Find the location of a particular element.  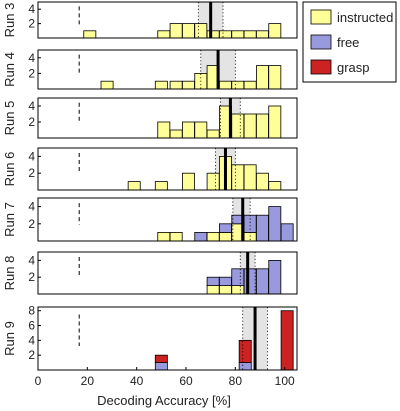

panel: 24 Run 4 is located at coordinates (150, 69).